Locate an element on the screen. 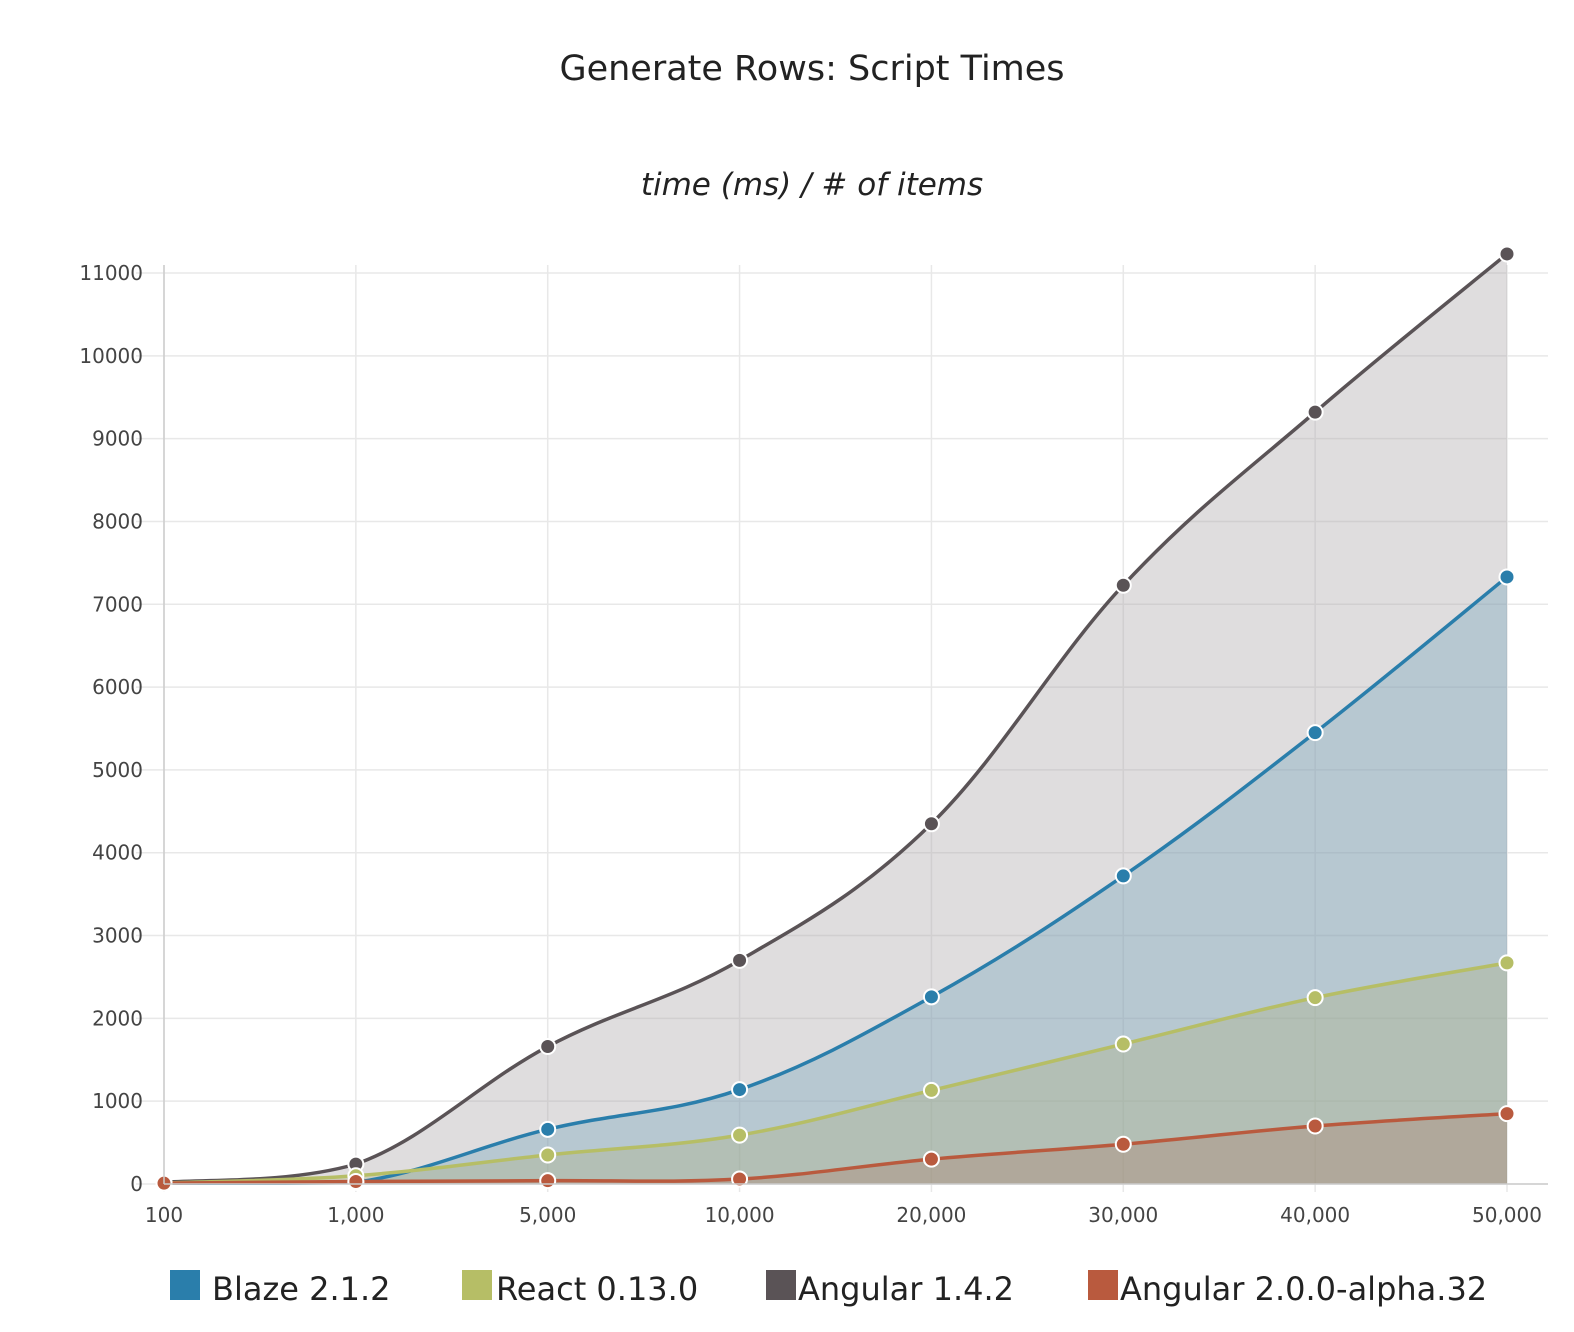 Image resolution: width=1574 pixels, height=1332 pixels. y-tick-label: 1000 is located at coordinates (117, 1101).